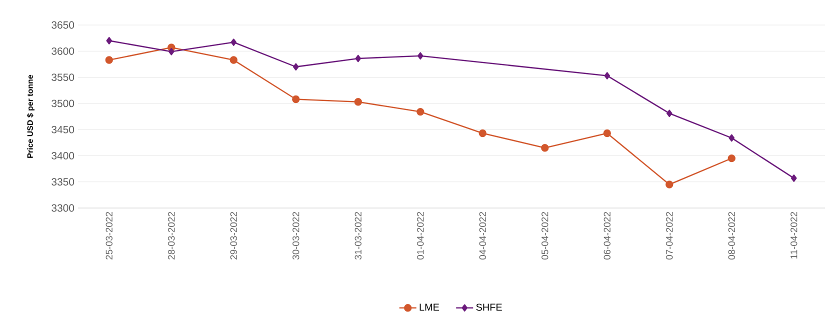 The height and width of the screenshot is (328, 835). What do you see at coordinates (420, 236) in the screenshot?
I see `x-tick-label: 01-04-2022` at bounding box center [420, 236].